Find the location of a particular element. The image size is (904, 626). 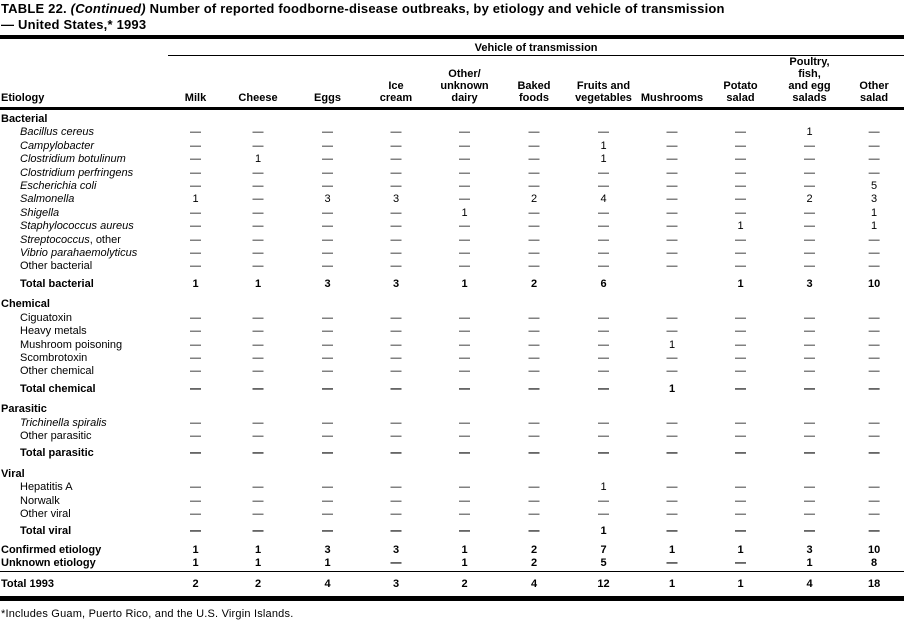

group-header-spacer is located at coordinates (84, 47).